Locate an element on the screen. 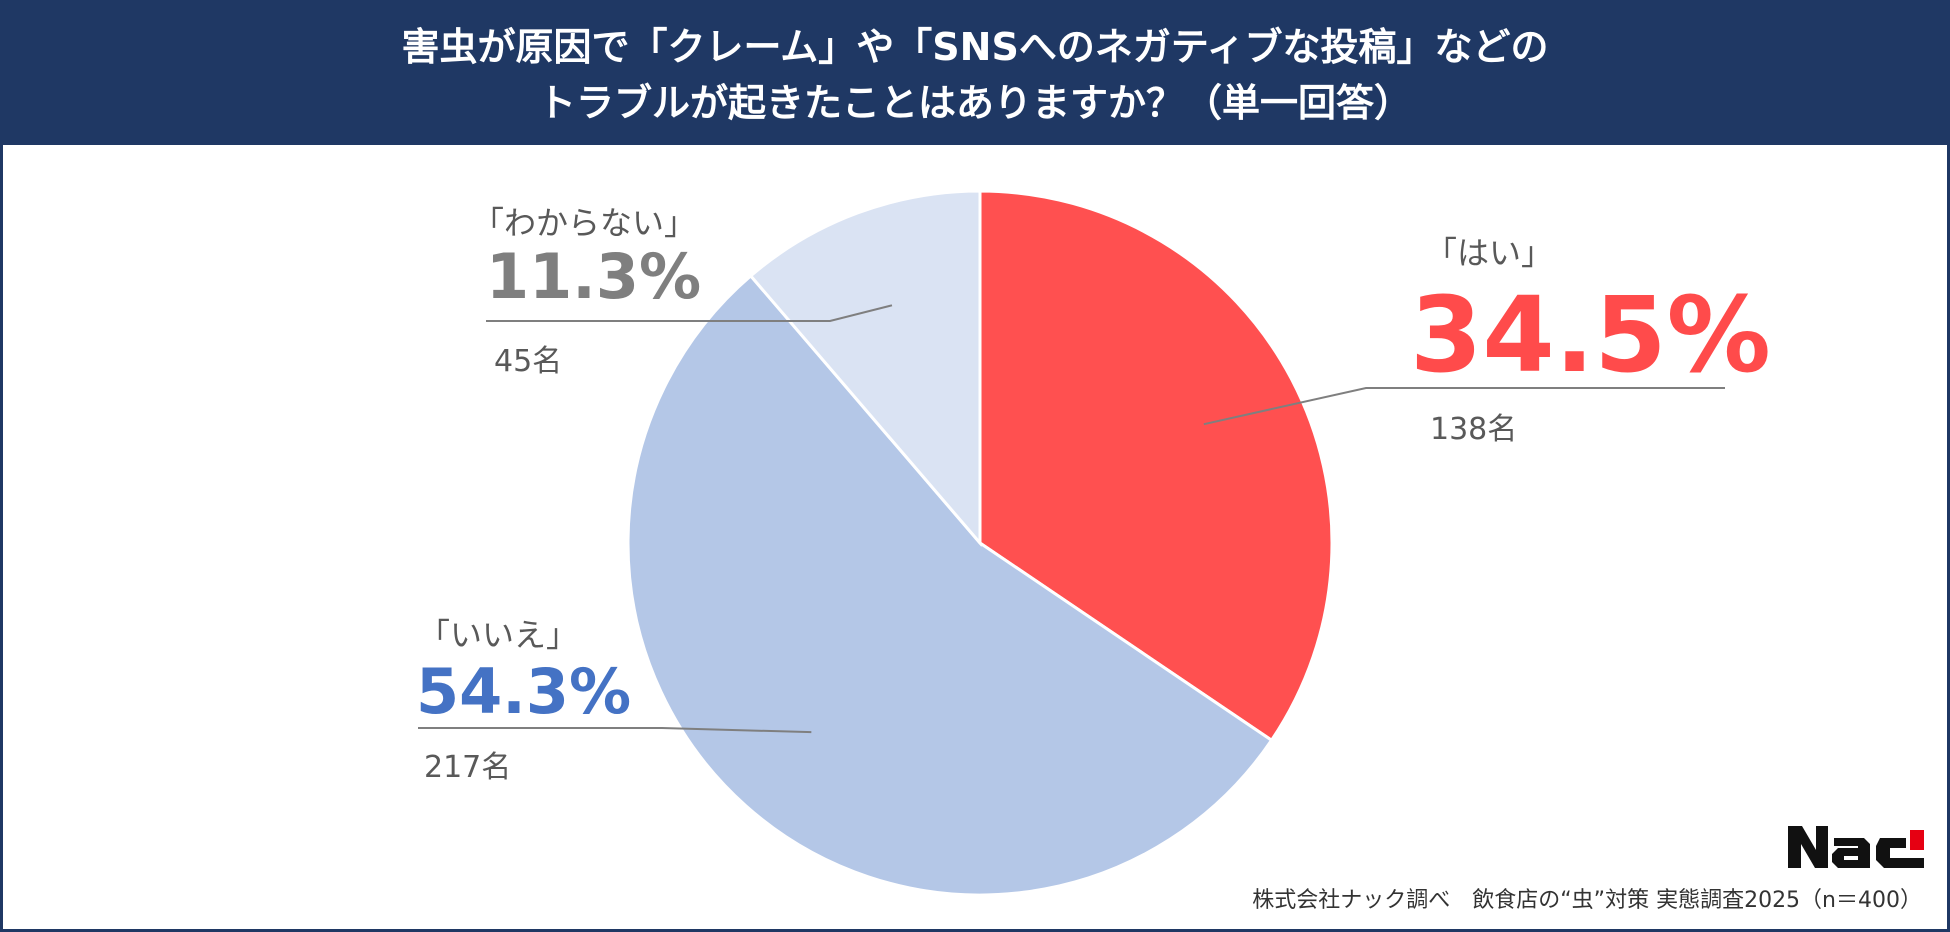  count-yes: 138名 is located at coordinates (1474, 429).